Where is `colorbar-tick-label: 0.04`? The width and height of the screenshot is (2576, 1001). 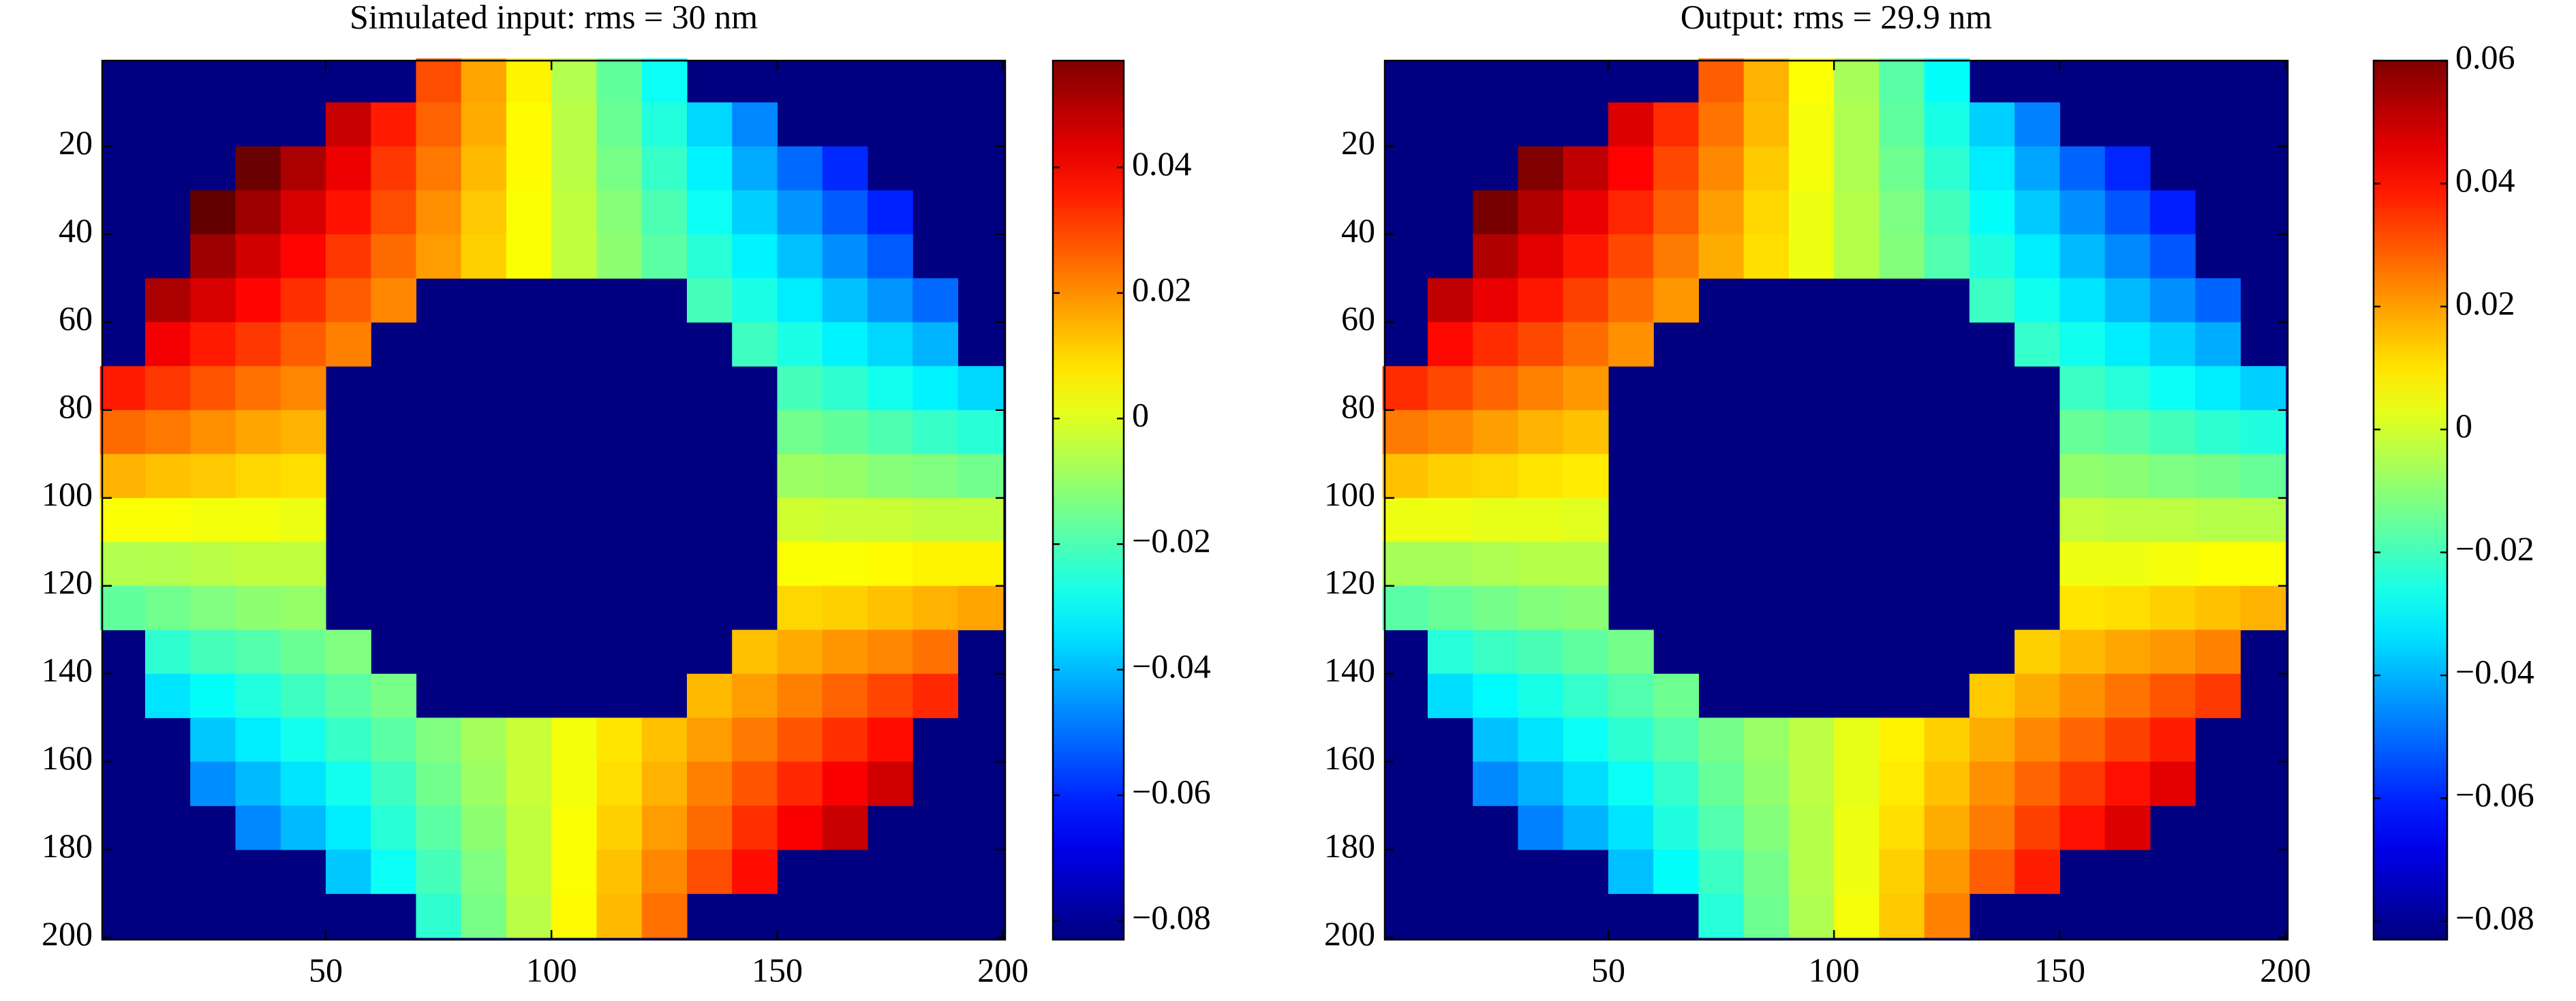 colorbar-tick-label: 0.04 is located at coordinates (1162, 163).